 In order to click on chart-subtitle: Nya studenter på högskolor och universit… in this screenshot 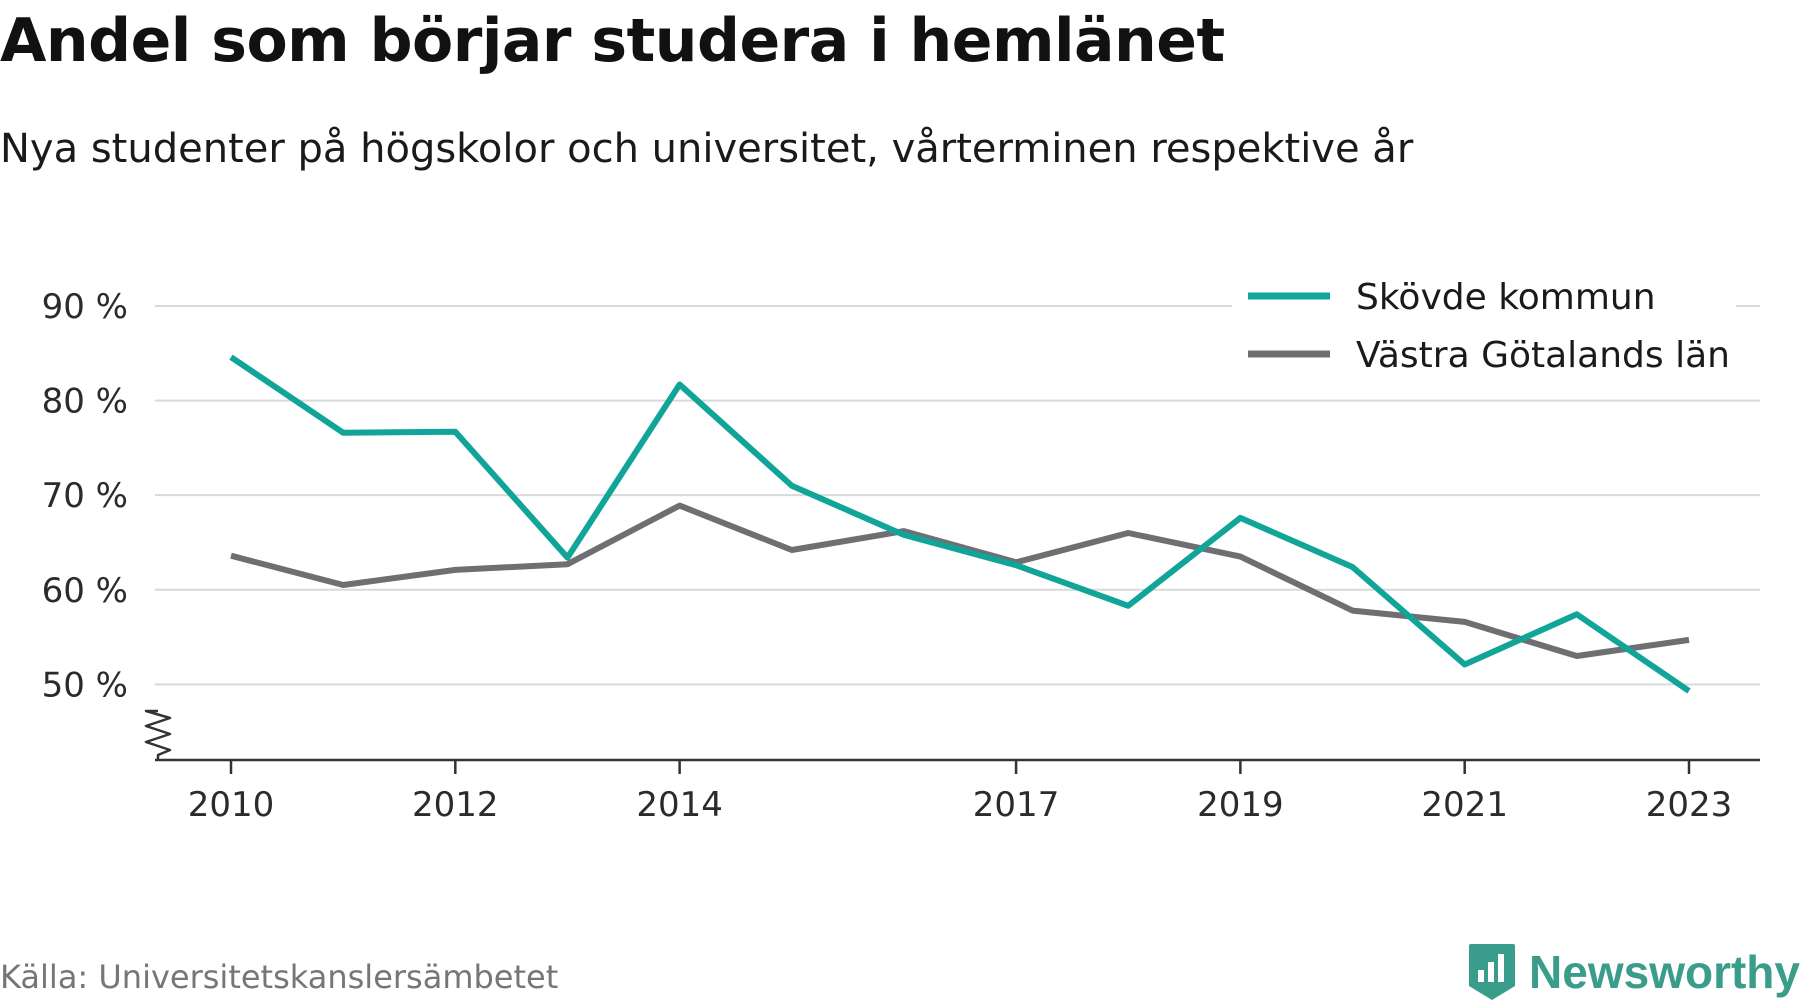, I will do `click(707, 149)`.